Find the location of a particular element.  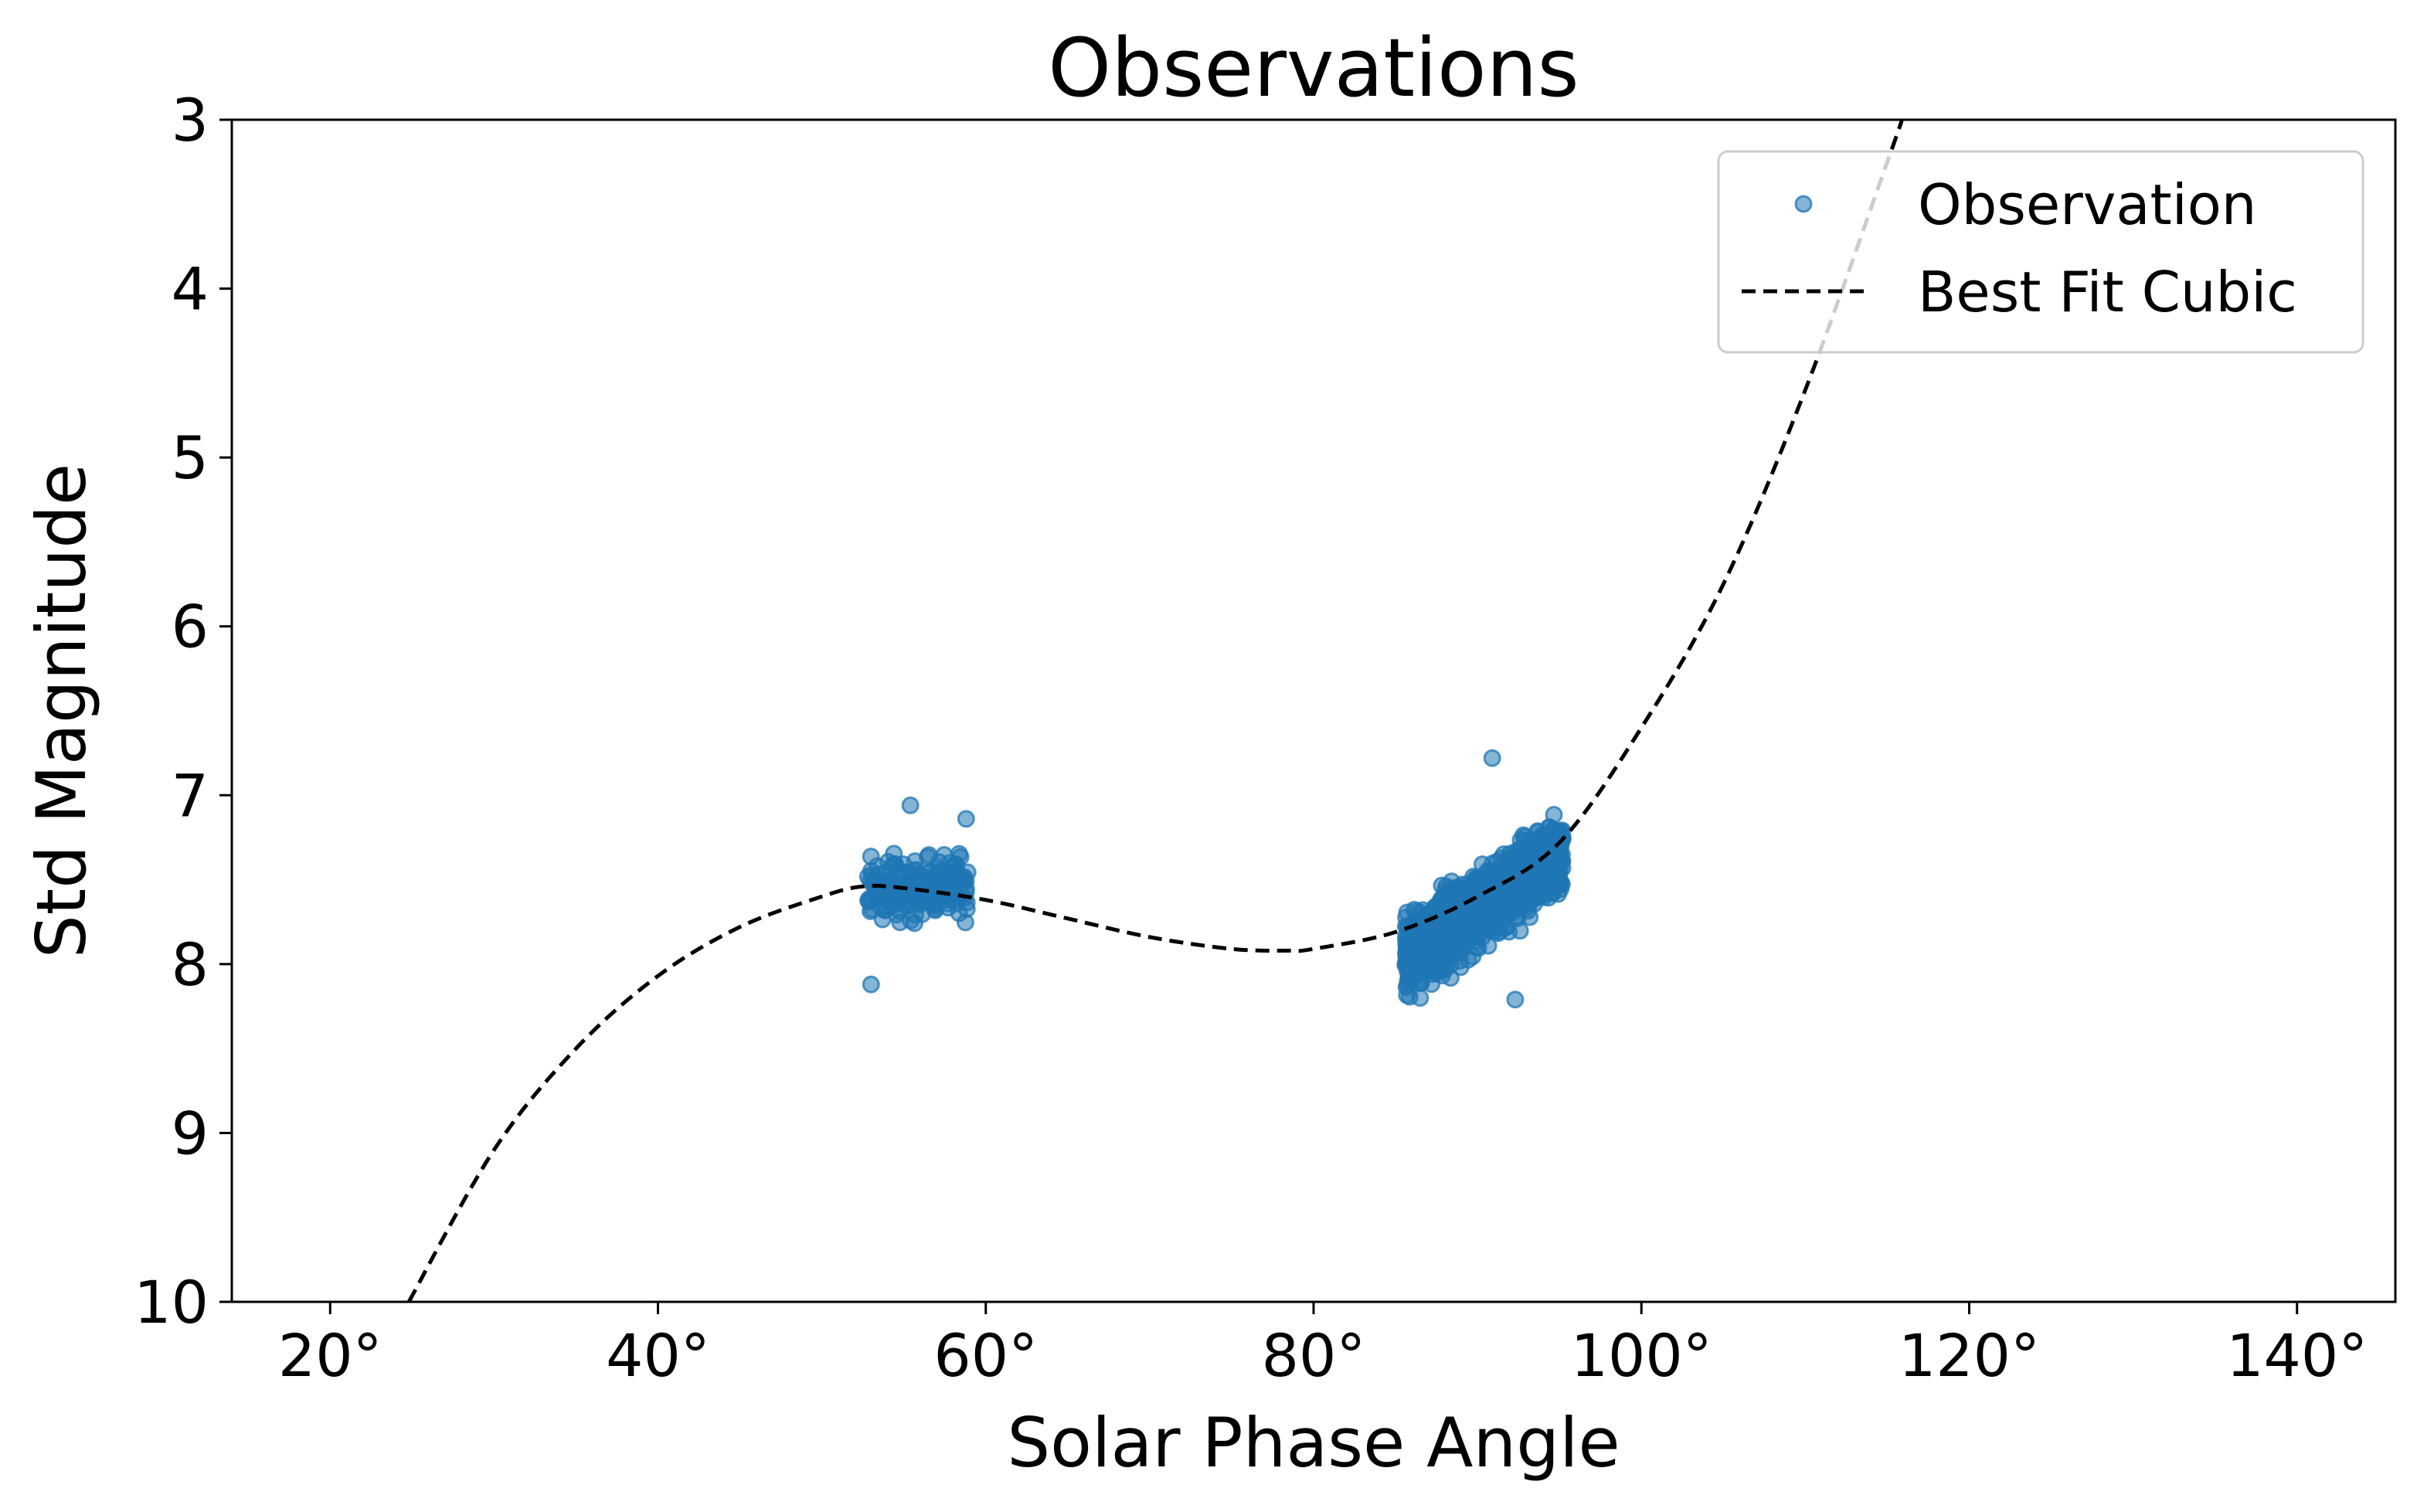

x-tick-label: 80° is located at coordinates (1314, 1355).